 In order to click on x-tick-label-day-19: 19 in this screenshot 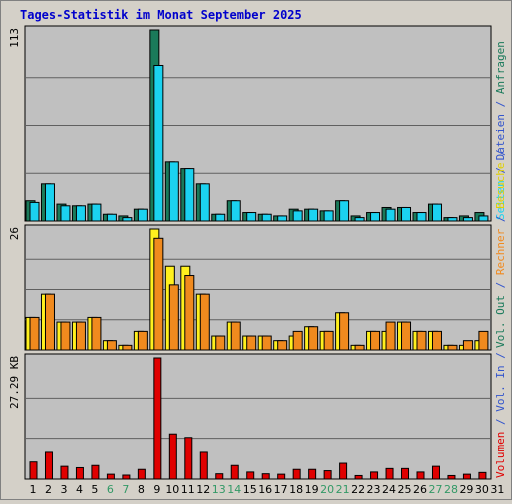, I will do `click(312, 489)`.